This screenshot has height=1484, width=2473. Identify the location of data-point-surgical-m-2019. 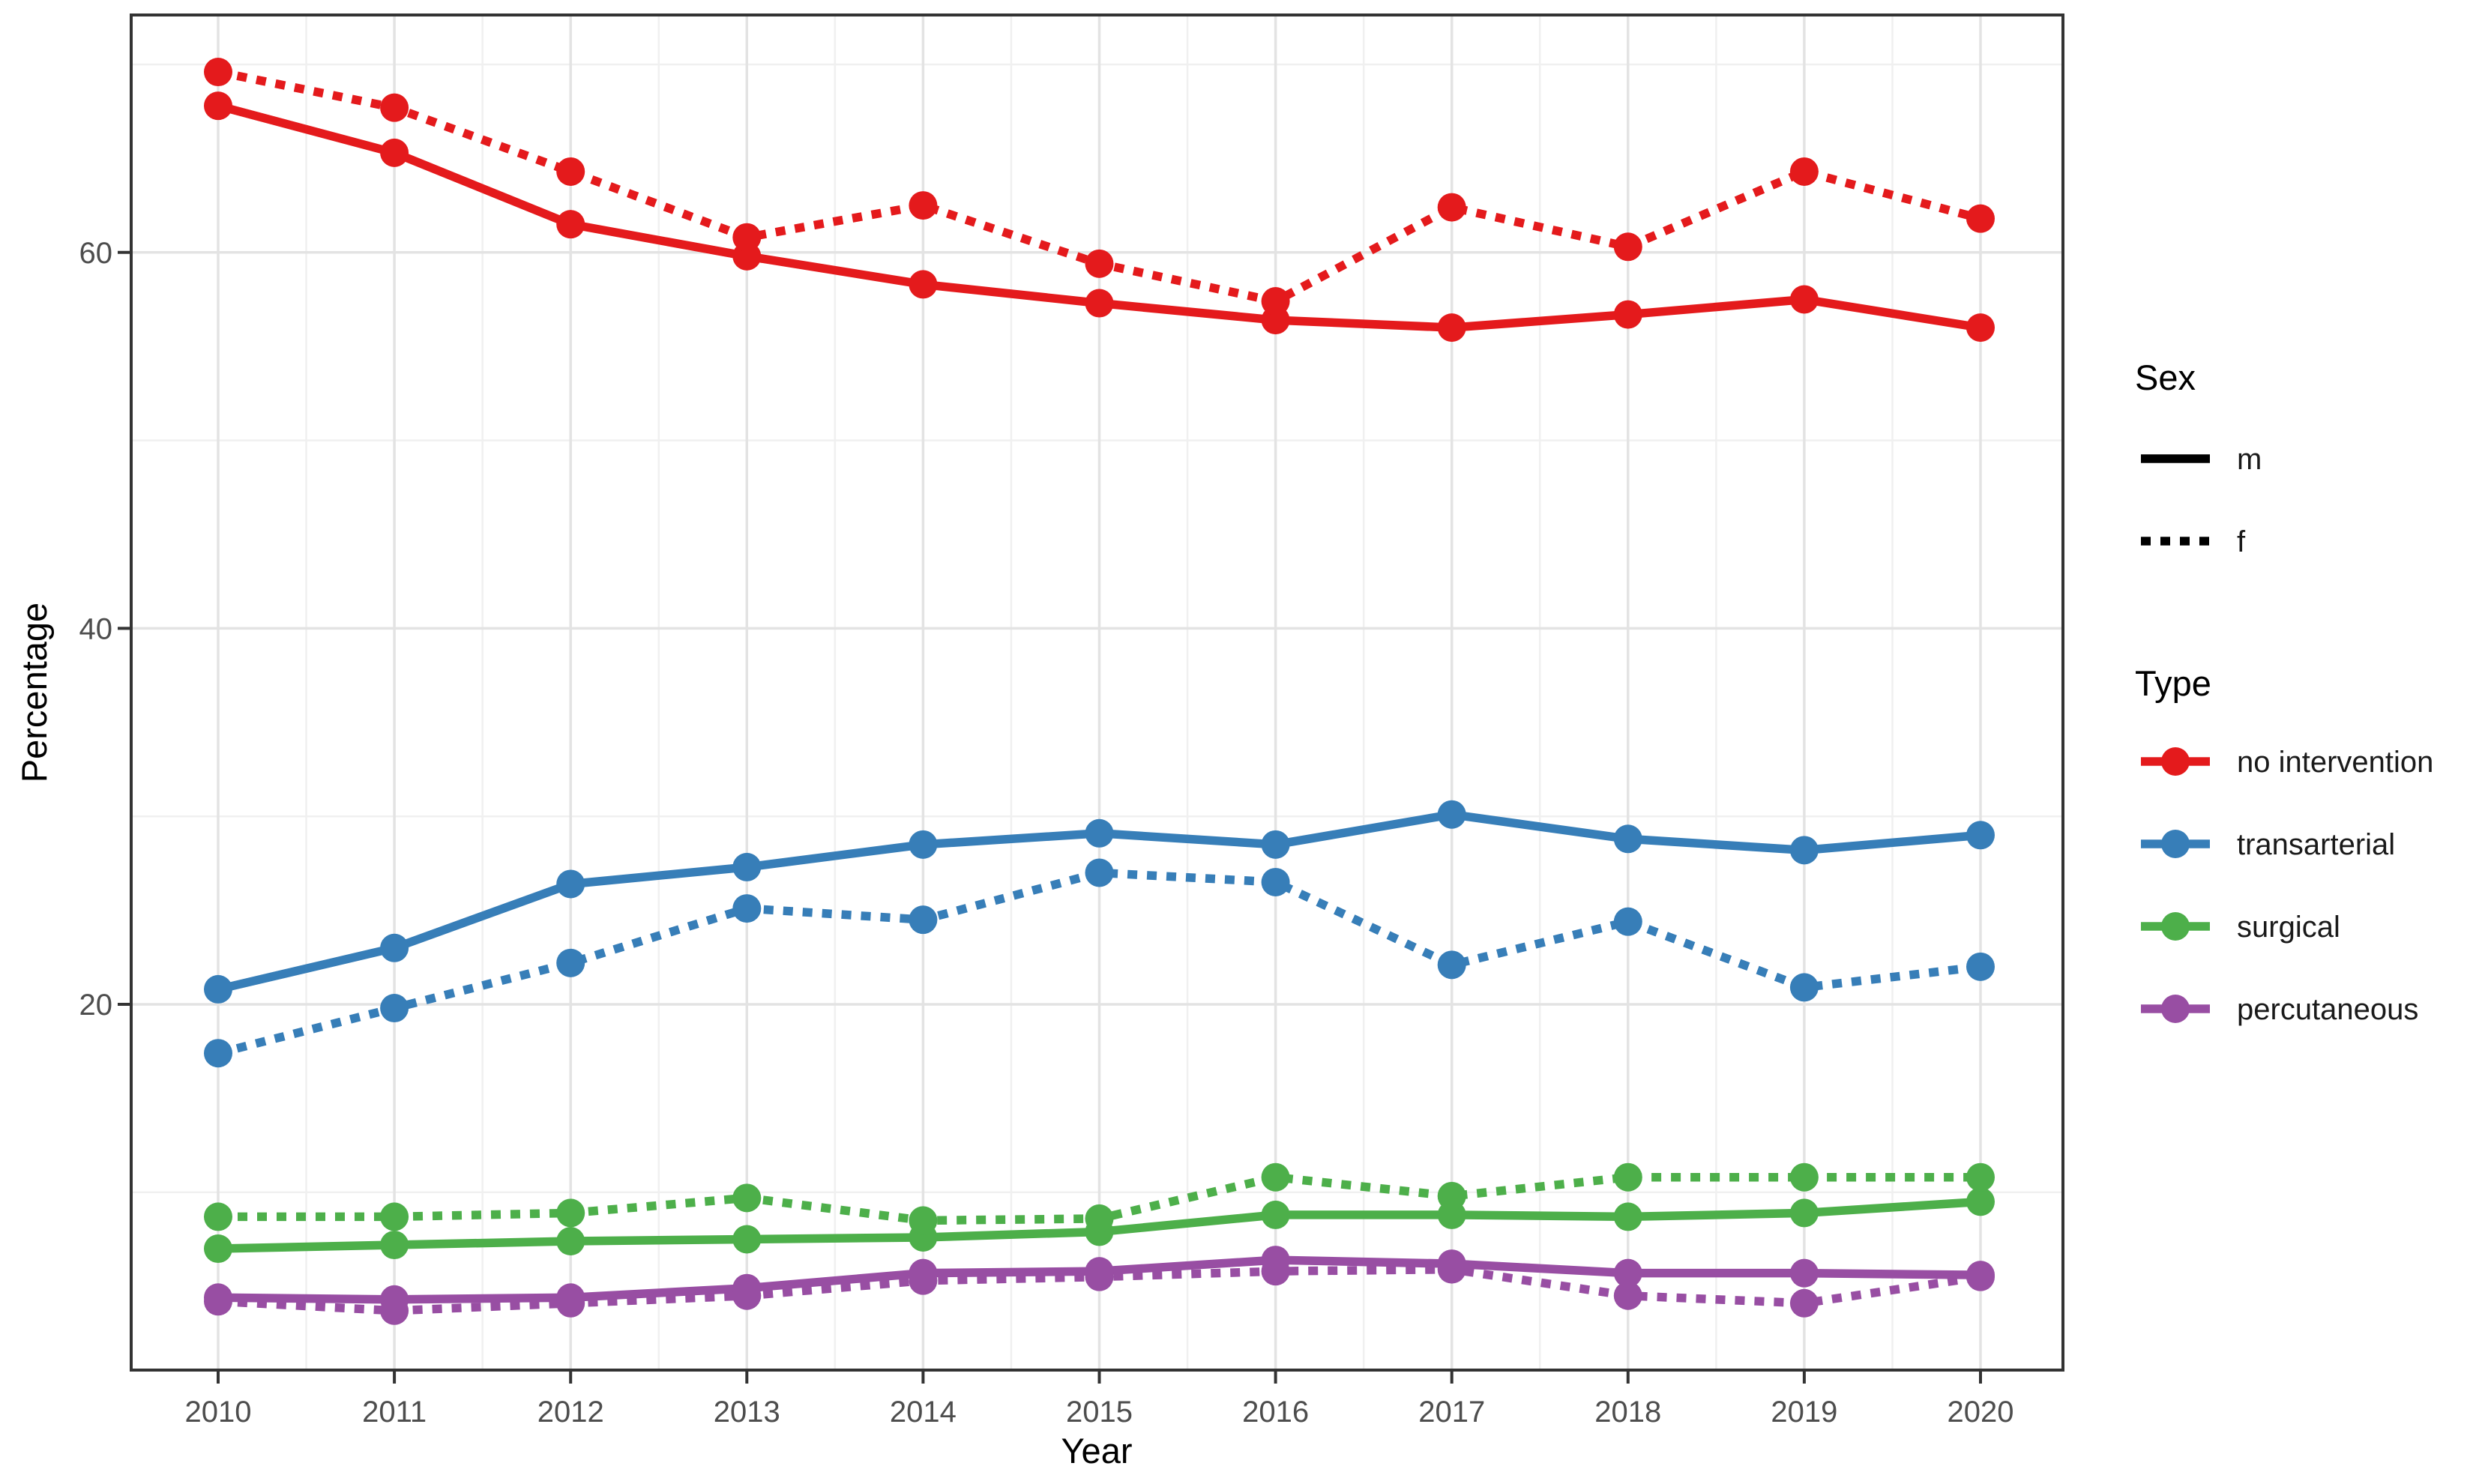
(1804, 1213).